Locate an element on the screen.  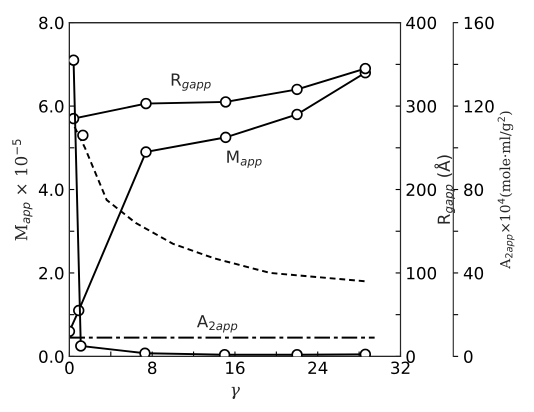
y-tick-label: 8.0 is located at coordinates (51, 23).